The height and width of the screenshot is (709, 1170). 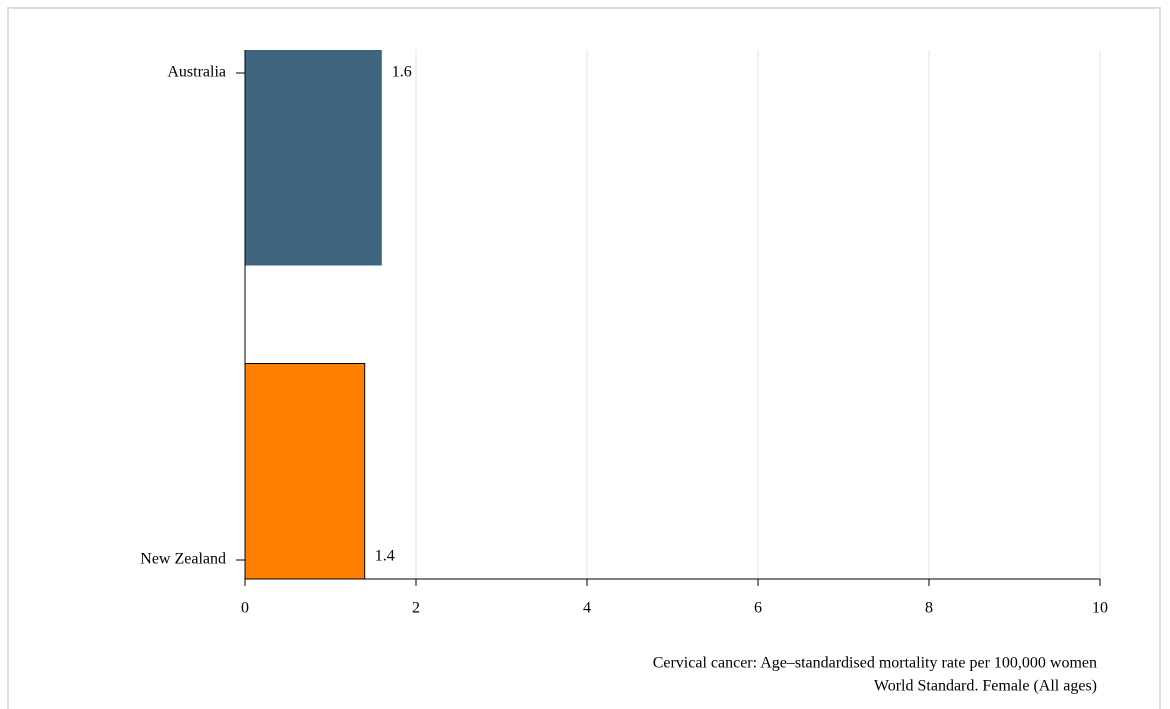 What do you see at coordinates (929, 608) in the screenshot?
I see `x-tick-label: 8` at bounding box center [929, 608].